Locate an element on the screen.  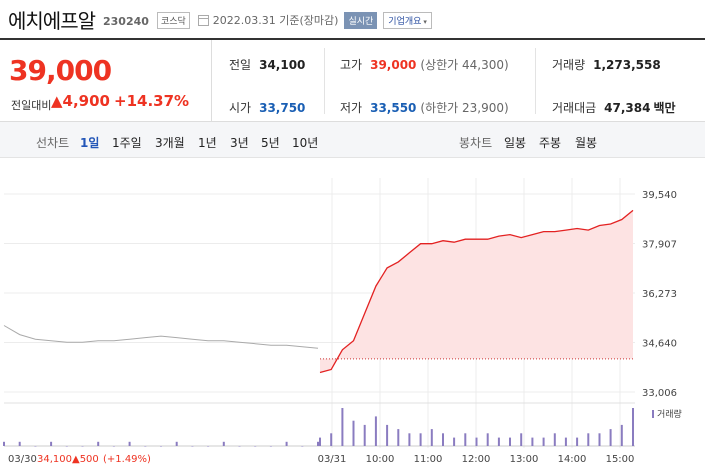
company-overview-label: 기업개요 is located at coordinates (405, 21).